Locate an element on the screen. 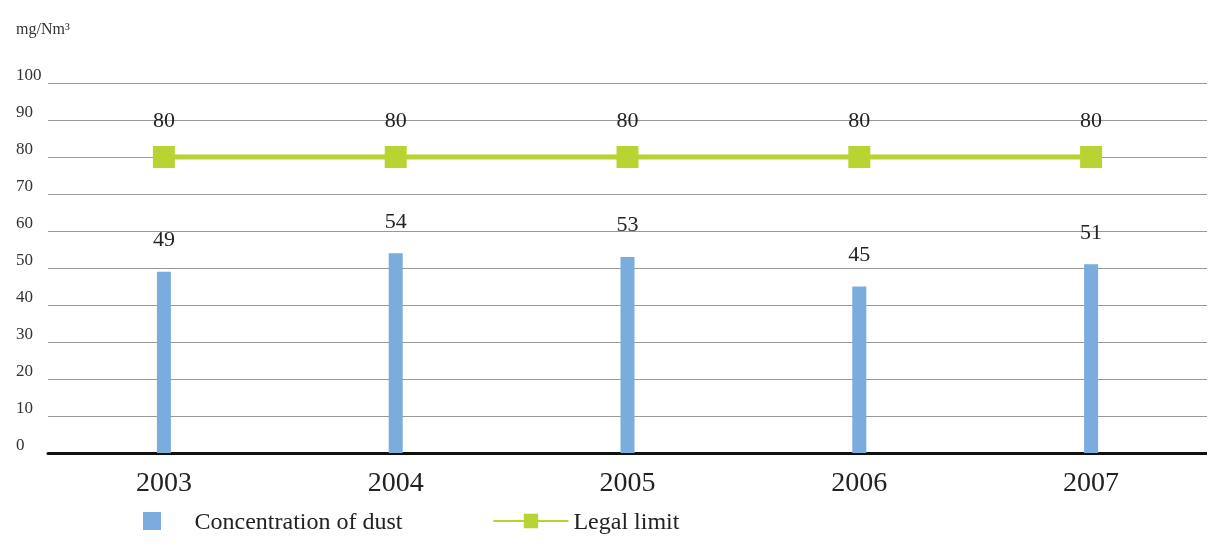  y-tick-label: 30 is located at coordinates (24, 333).